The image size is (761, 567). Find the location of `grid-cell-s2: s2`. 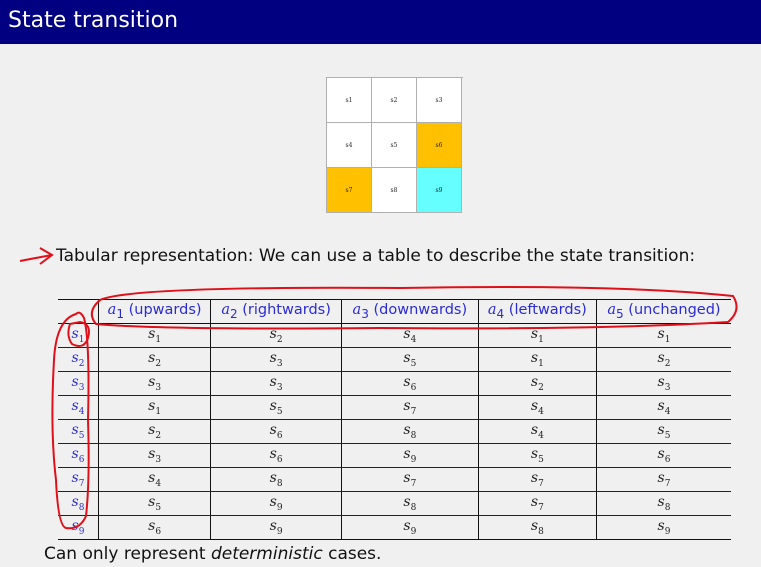

grid-cell-s2: s2 is located at coordinates (394, 100).